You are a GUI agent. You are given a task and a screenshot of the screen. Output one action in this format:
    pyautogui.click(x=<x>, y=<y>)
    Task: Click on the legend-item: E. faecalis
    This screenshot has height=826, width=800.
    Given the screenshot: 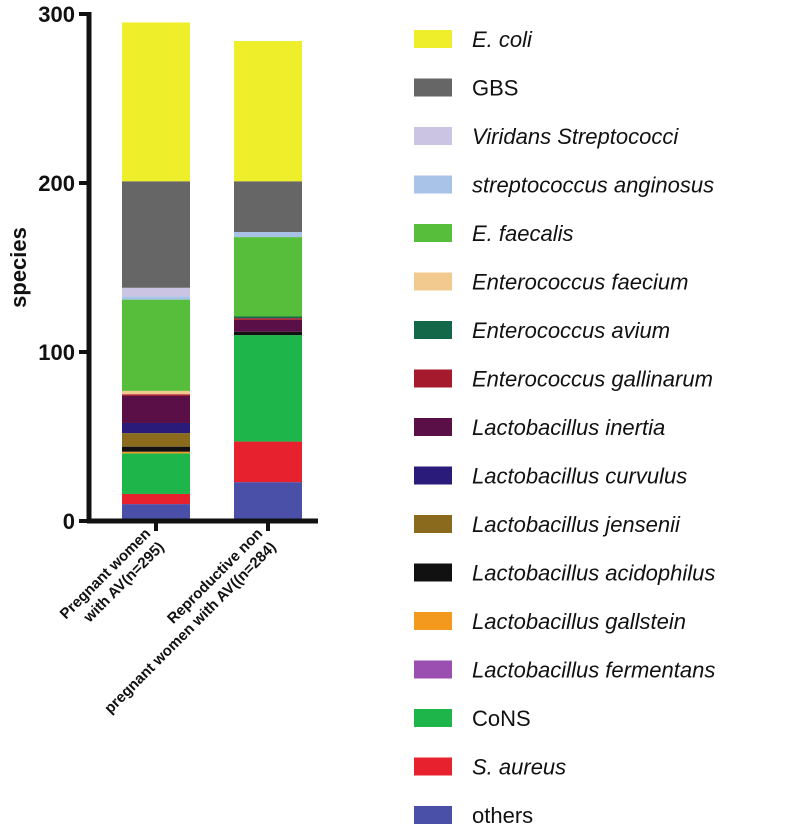 What is the action you would take?
    pyautogui.click(x=494, y=233)
    